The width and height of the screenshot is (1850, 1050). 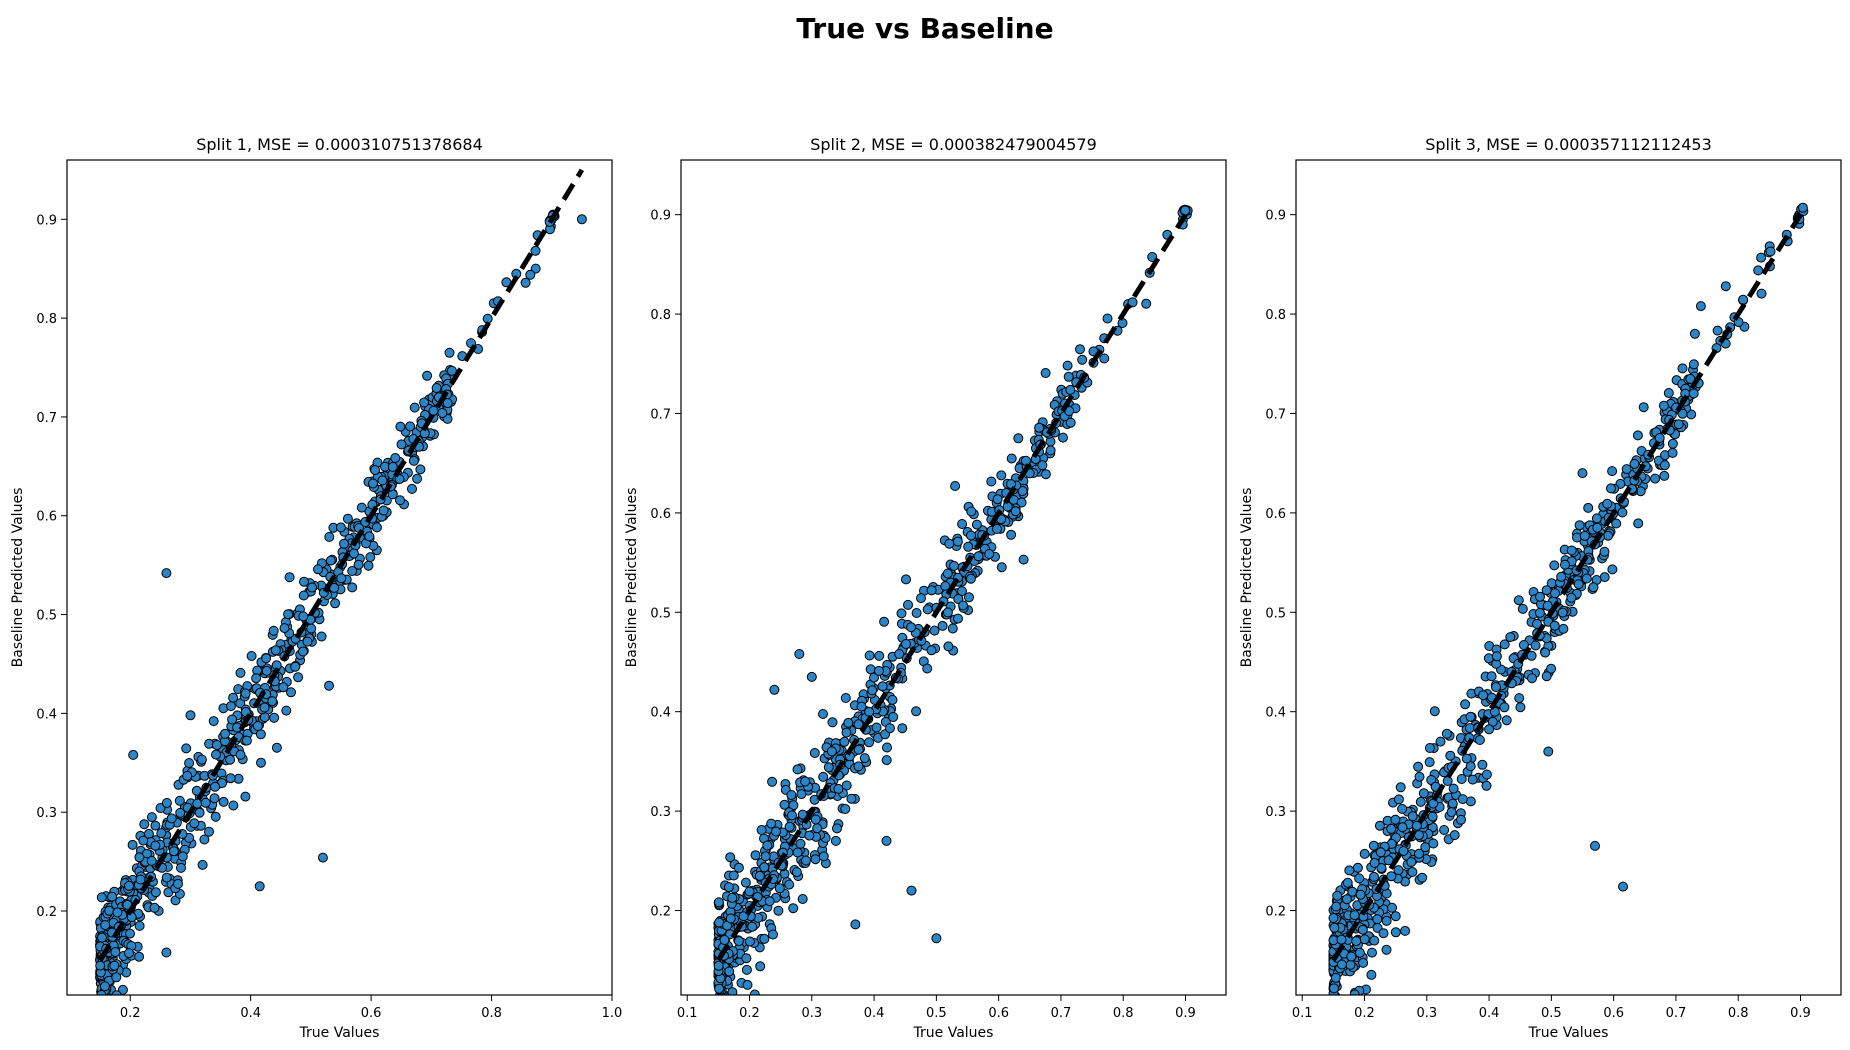 What do you see at coordinates (687, 1013) in the screenshot?
I see `x-tick-label: 0.1` at bounding box center [687, 1013].